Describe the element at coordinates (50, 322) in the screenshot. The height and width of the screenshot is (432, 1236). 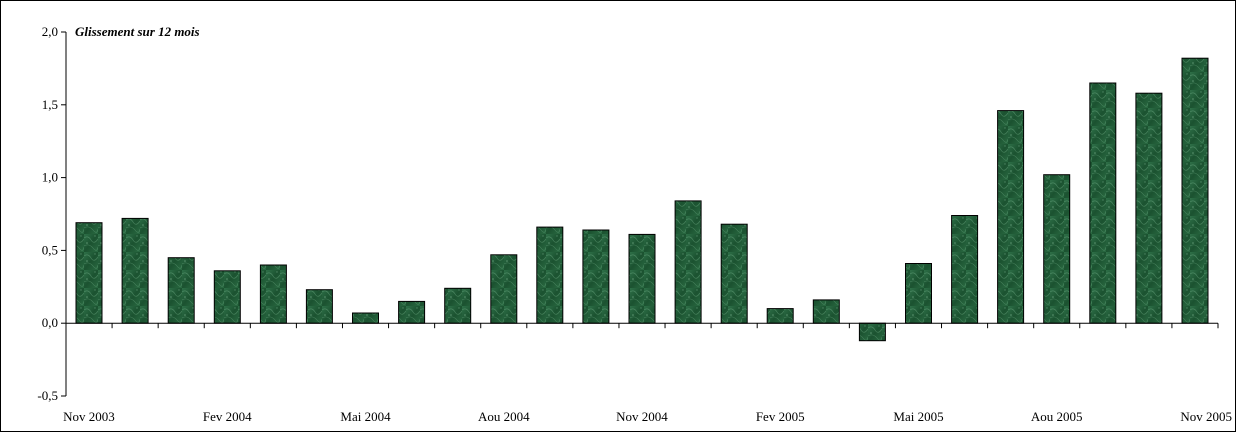
I see `y-tick-label: 0,0` at that location.